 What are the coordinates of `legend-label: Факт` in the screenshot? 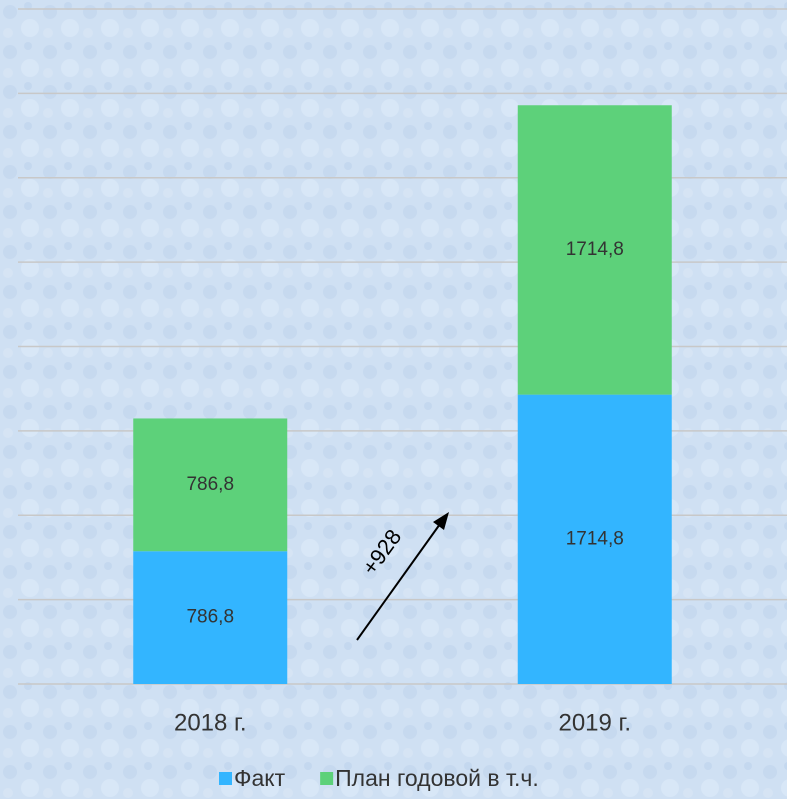 It's located at (260, 778).